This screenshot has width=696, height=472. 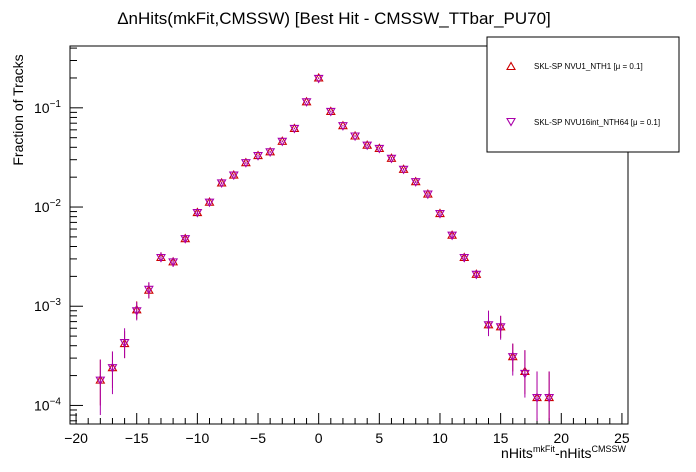 I want to click on x-tick-label: 20, so click(x=561, y=438).